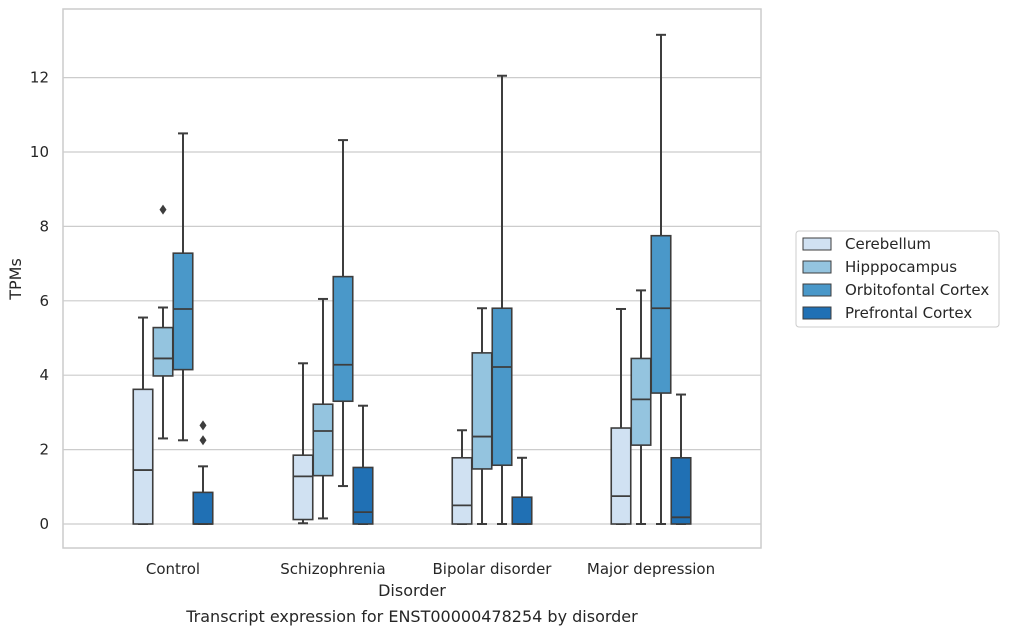  What do you see at coordinates (44, 524) in the screenshot?
I see `y-tick-label: 0` at bounding box center [44, 524].